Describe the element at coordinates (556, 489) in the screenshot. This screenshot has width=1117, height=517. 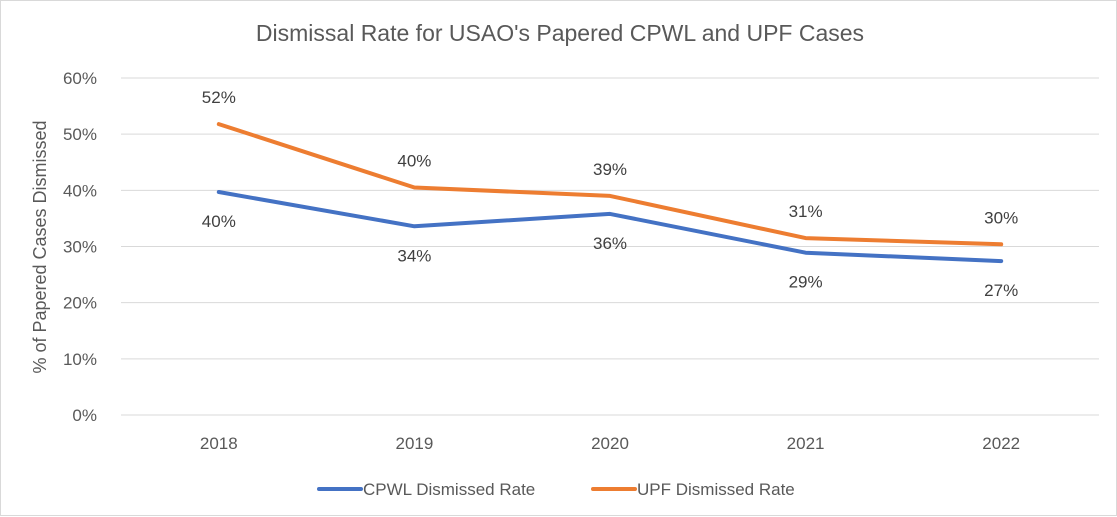
I see `legend: CPWL Dismissed Rate UPF Dismissed Rate` at that location.